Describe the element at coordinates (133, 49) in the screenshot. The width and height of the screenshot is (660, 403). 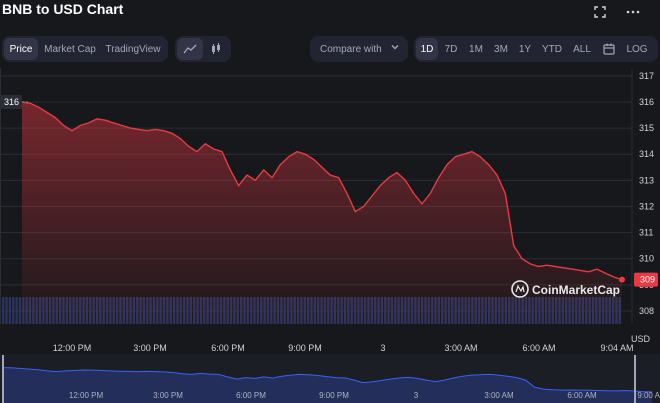
I see `tab-tradingview: TradingView` at that location.